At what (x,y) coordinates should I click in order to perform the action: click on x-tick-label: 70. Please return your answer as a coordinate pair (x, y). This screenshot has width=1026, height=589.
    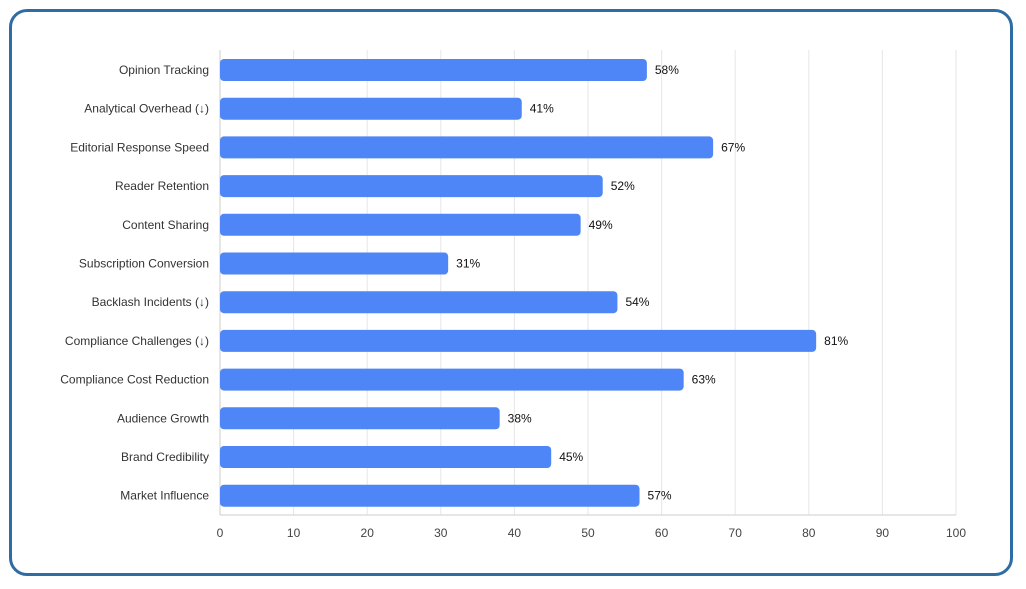
    Looking at the image, I should click on (736, 533).